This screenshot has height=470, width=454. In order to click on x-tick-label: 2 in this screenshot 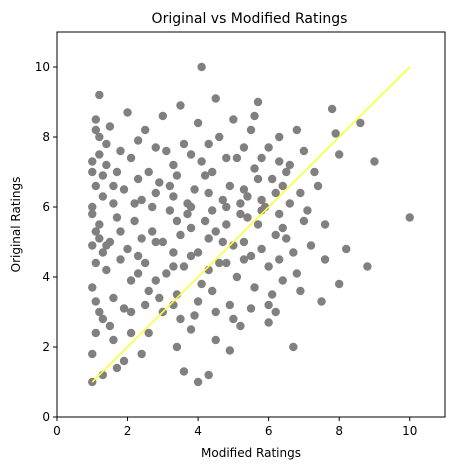, I will do `click(128, 431)`.